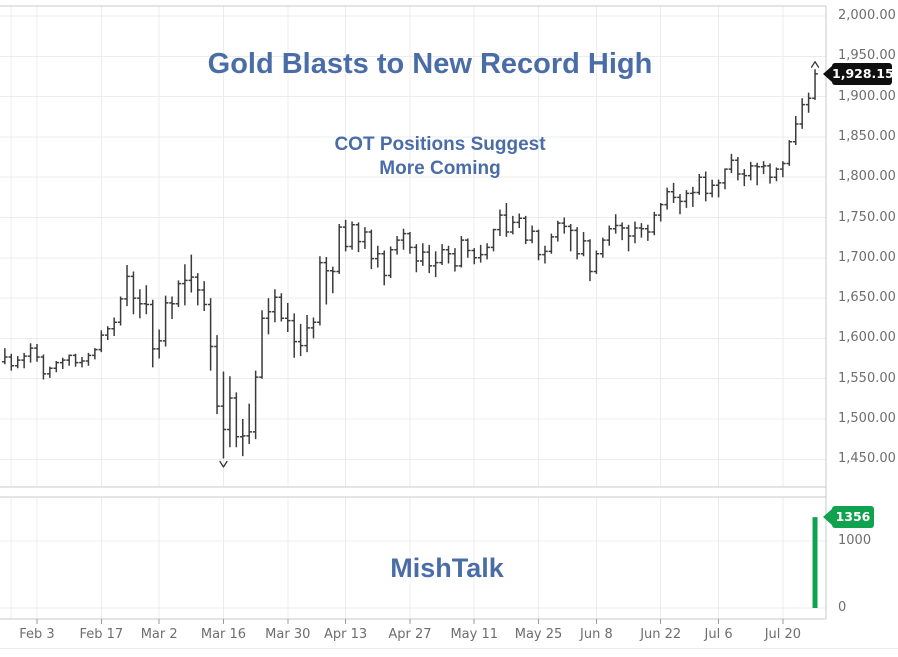 The image size is (898, 657). Describe the element at coordinates (439, 157) in the screenshot. I see `chart-annotation: COT Positions Suggest More Coming` at that location.